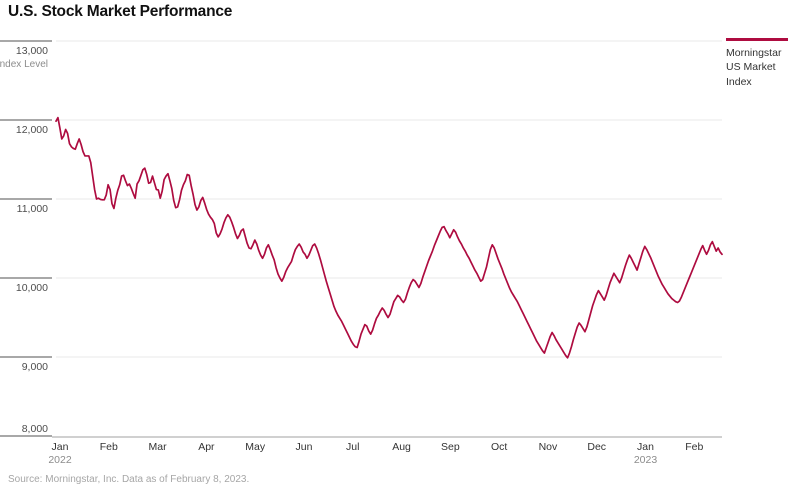 This screenshot has height=504, width=800. What do you see at coordinates (757, 39) in the screenshot?
I see `legend-color-swatch` at bounding box center [757, 39].